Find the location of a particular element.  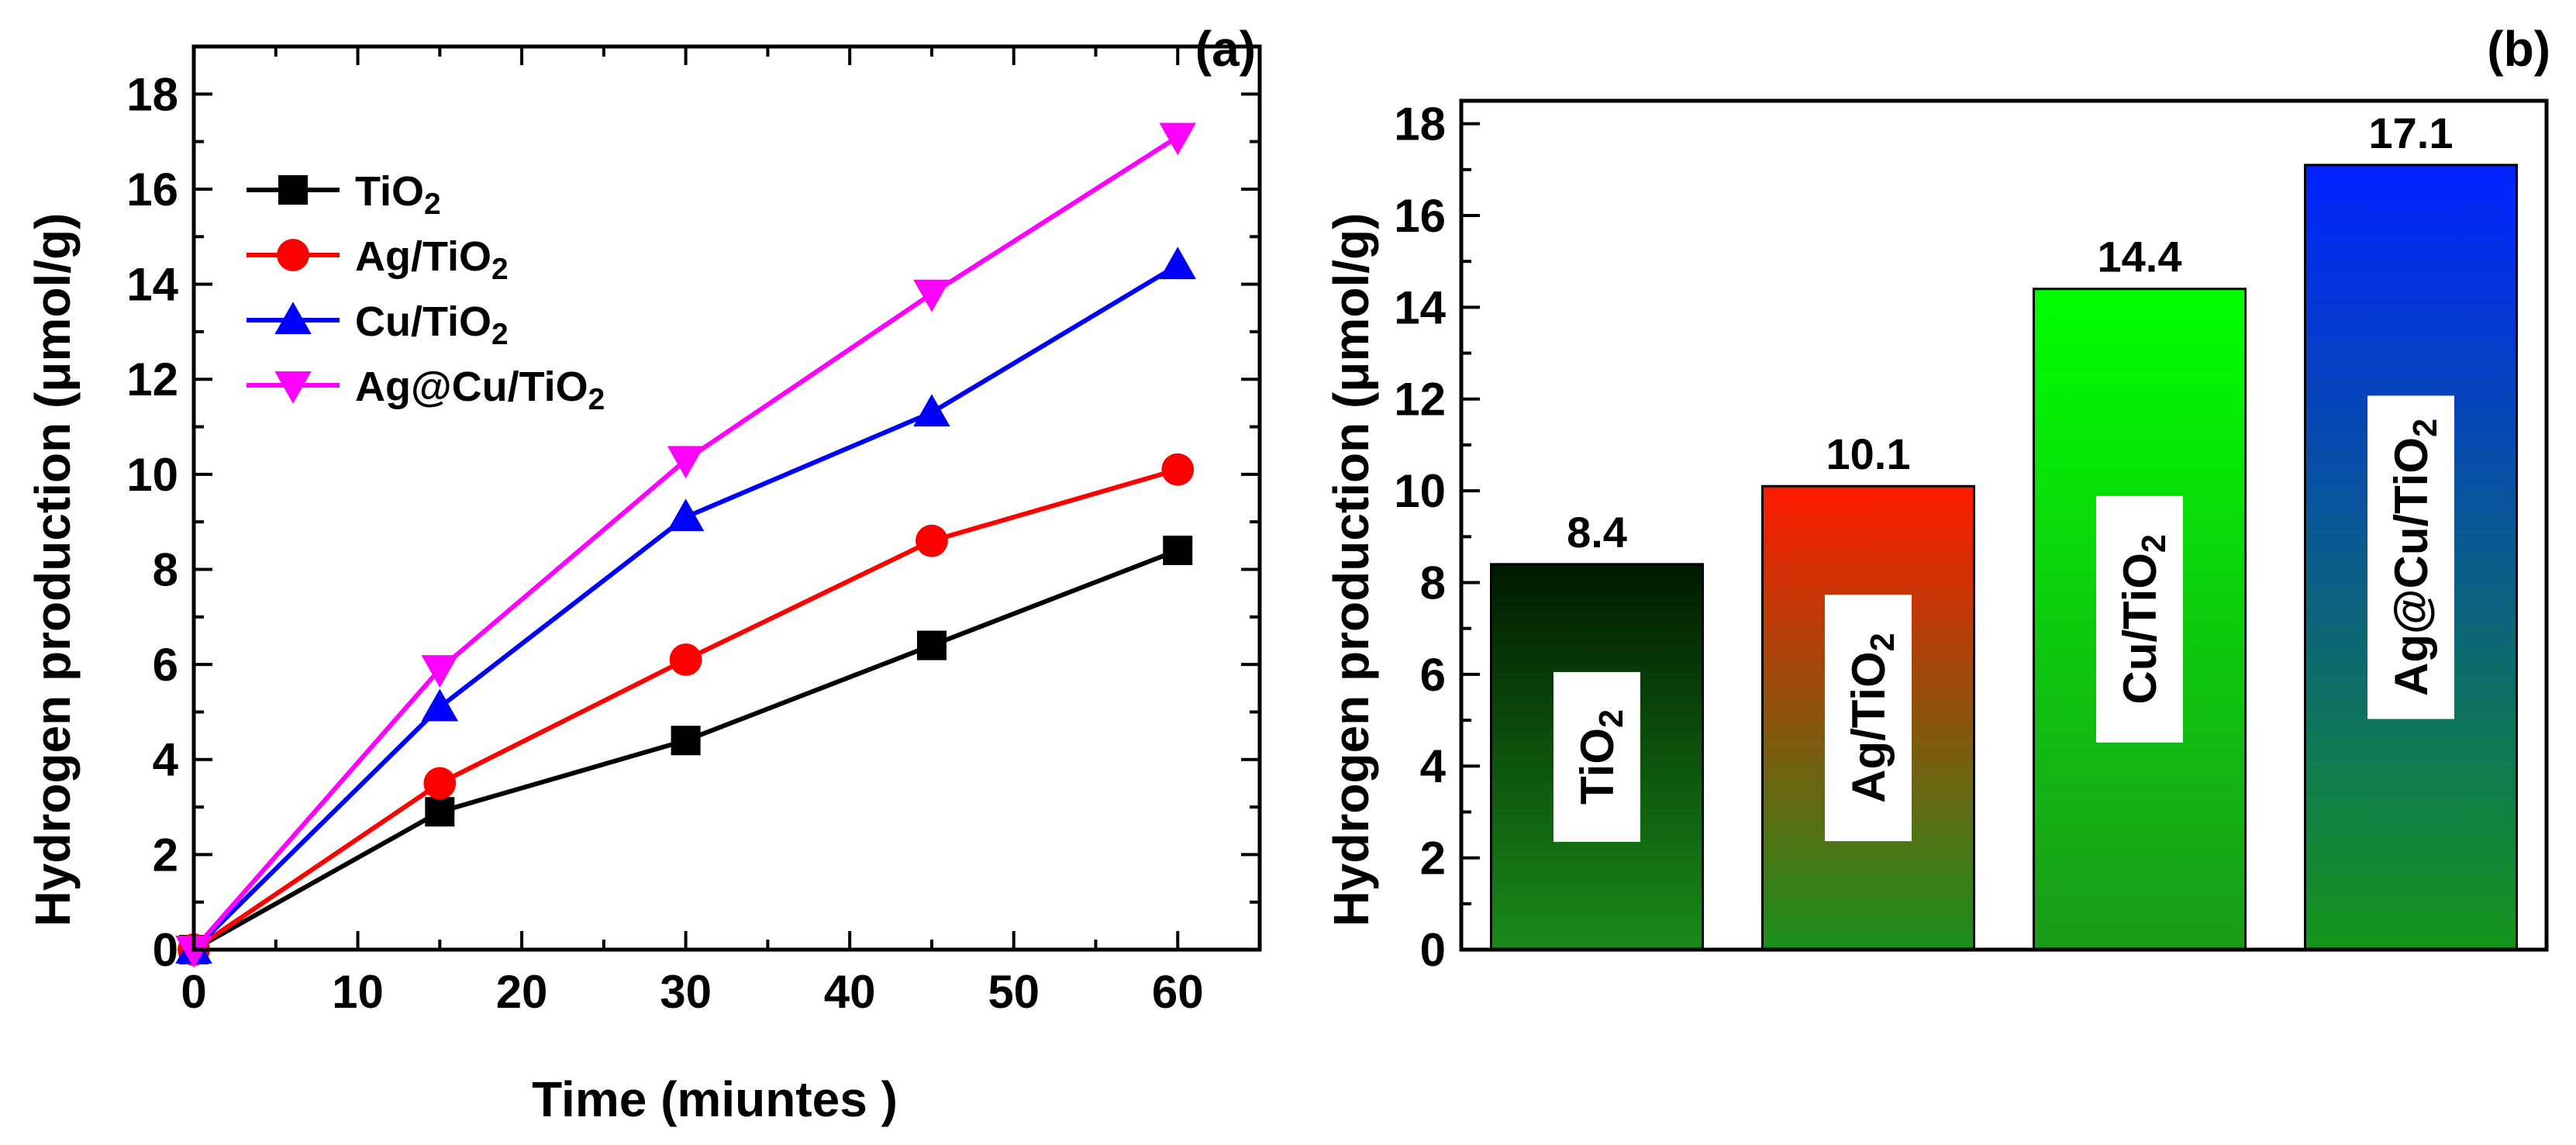

bar-group: 14.4 Cu/TiO2 is located at coordinates (2140, 592).